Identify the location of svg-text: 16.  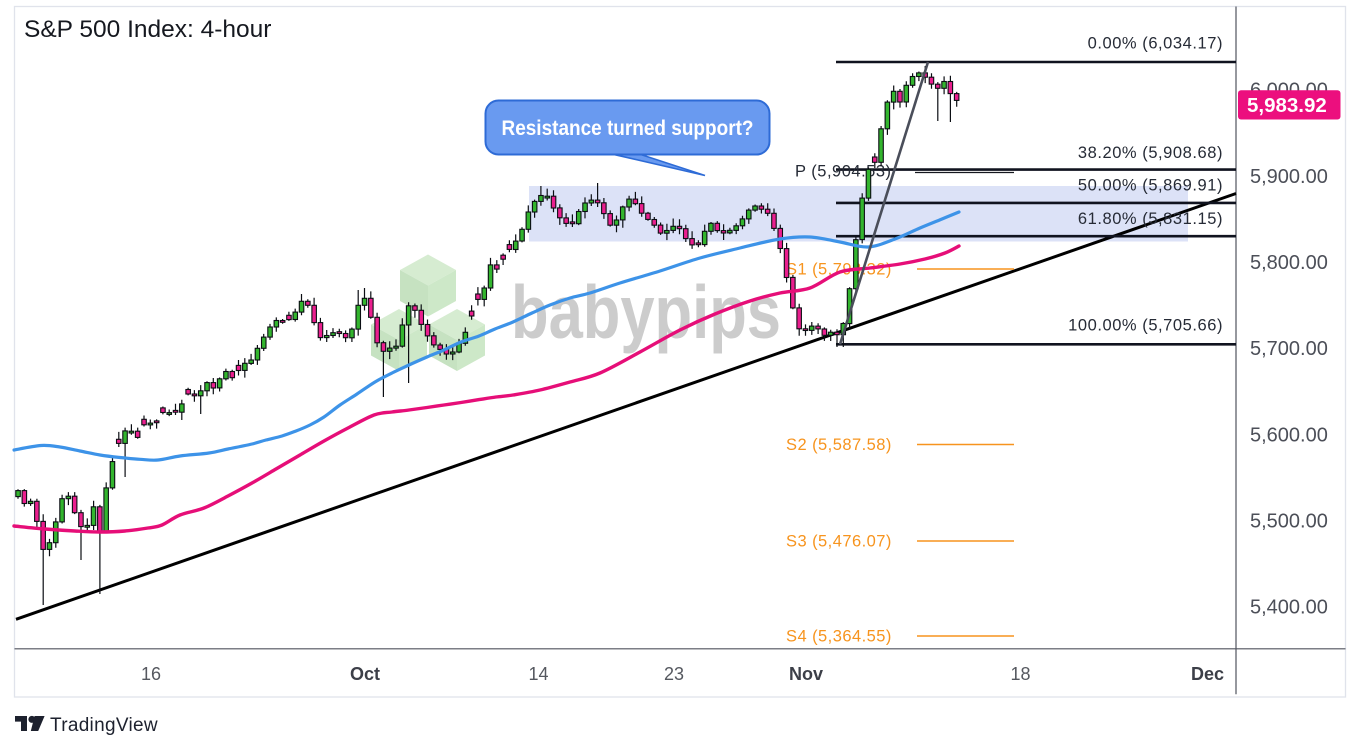
(151, 674).